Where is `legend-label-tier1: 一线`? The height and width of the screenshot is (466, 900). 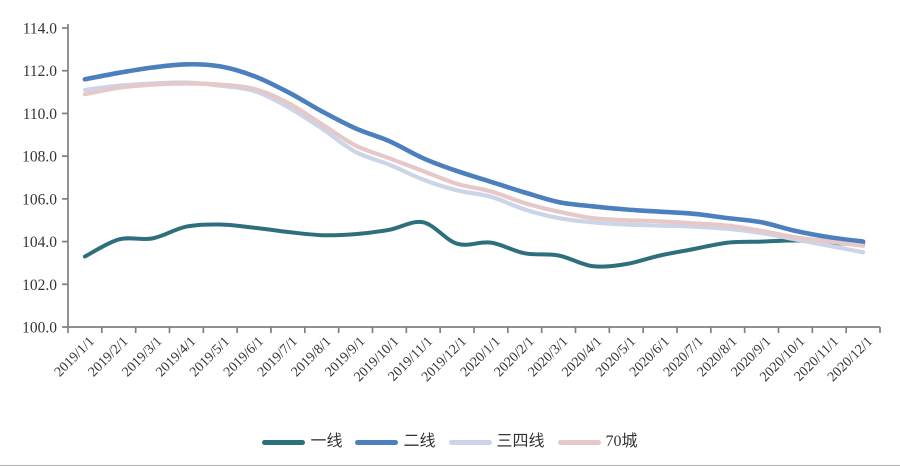 legend-label-tier1: 一线 is located at coordinates (326, 441).